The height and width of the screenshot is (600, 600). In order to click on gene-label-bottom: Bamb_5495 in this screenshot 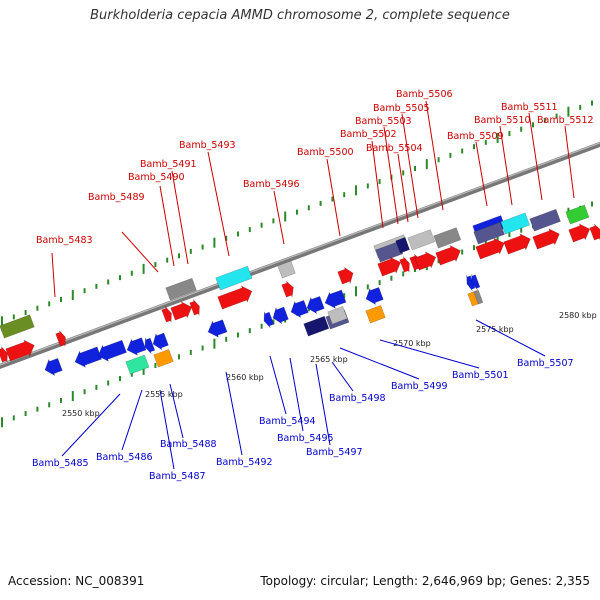, I will do `click(305, 438)`.